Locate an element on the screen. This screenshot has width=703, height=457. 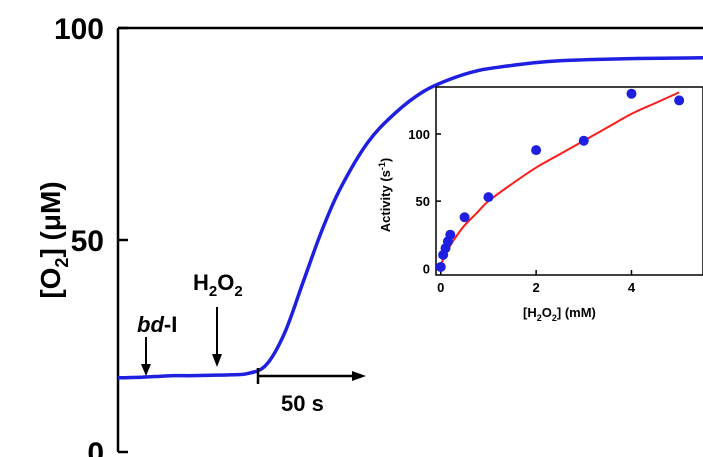
annotation-h2o2-arrow-head is located at coordinates (217, 360).